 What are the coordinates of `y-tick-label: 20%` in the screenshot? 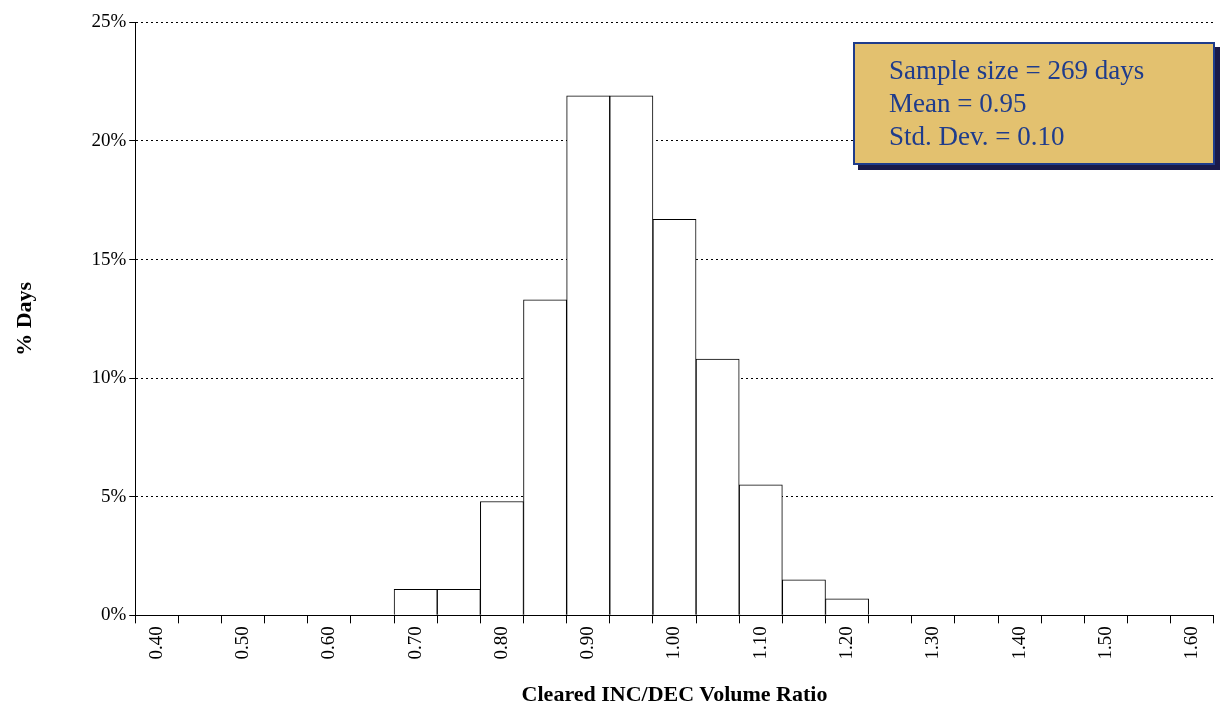 It's located at (109, 139).